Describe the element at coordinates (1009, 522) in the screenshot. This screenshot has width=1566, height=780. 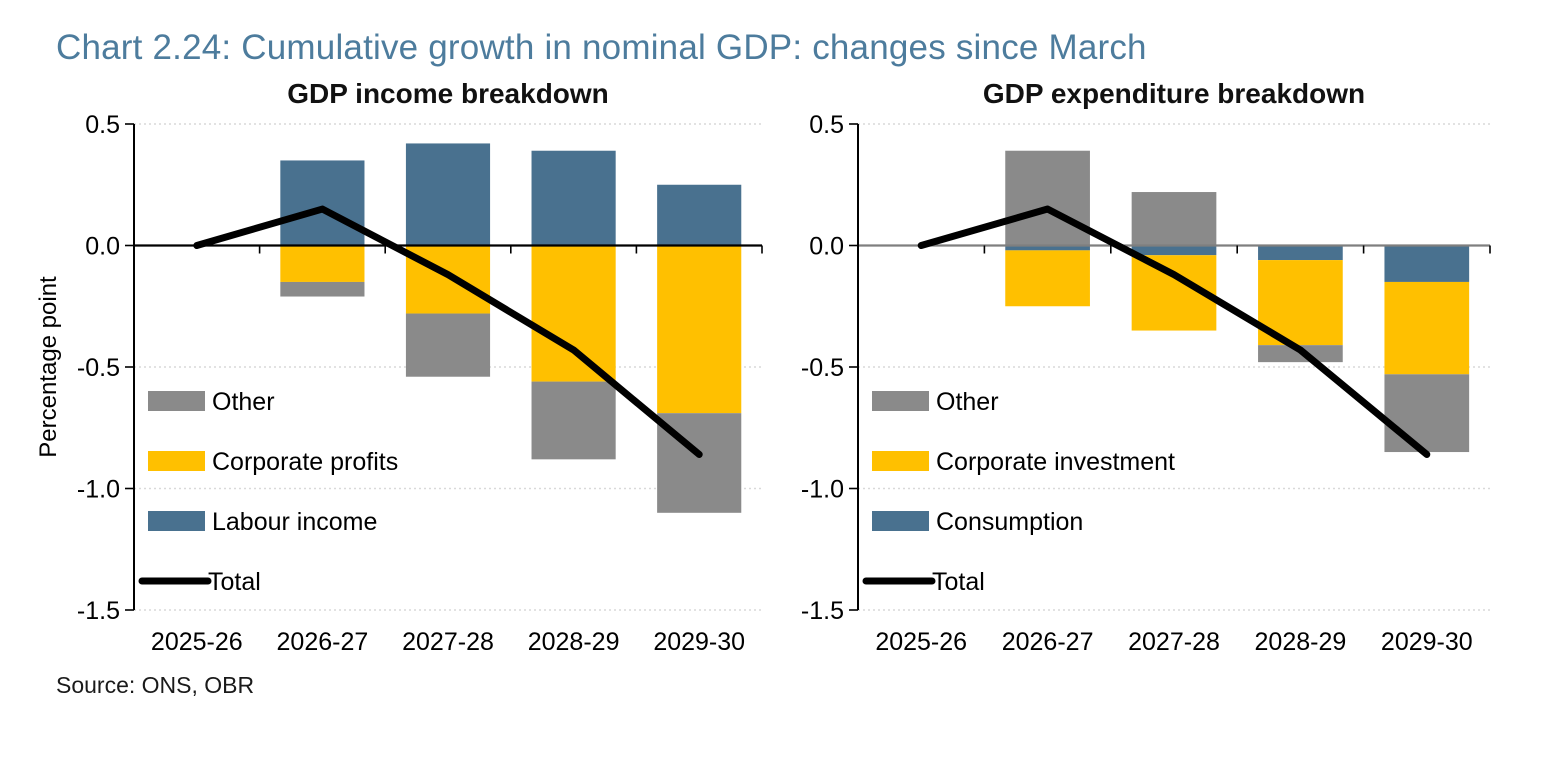
I see `legend-label-consumption: Consumption` at that location.